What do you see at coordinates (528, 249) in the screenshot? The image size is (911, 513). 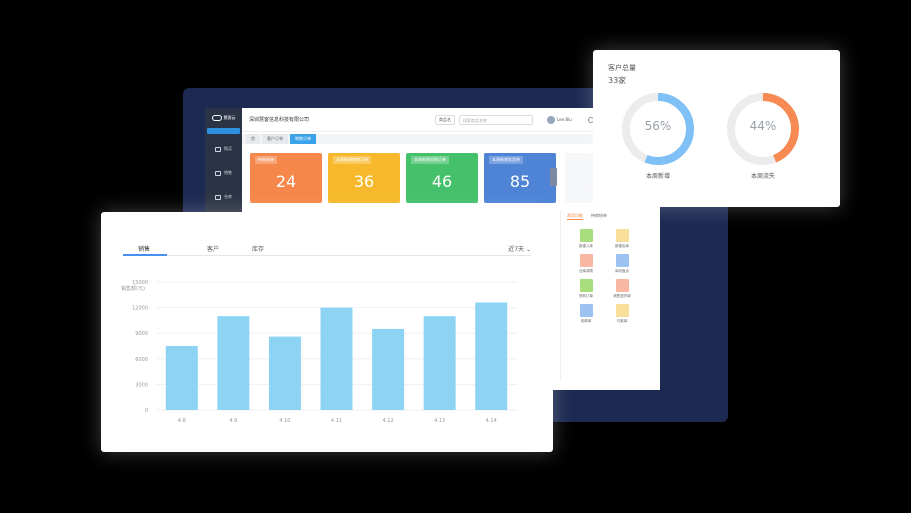 I see `chevron-down-icon: ⌄` at bounding box center [528, 249].